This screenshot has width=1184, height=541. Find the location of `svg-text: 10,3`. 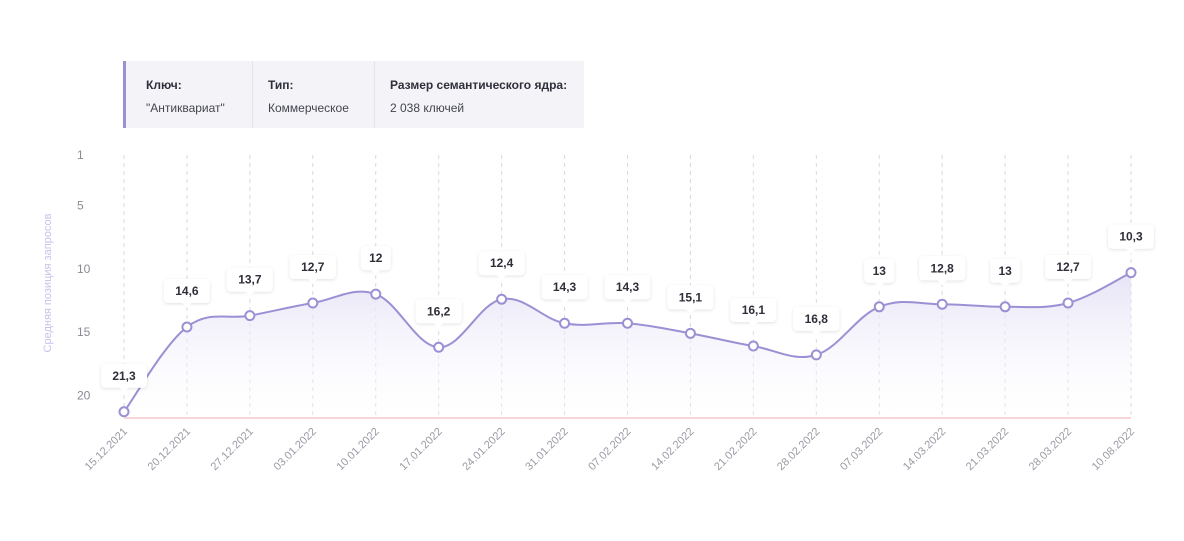

svg-text: 10,3 is located at coordinates (1131, 237).